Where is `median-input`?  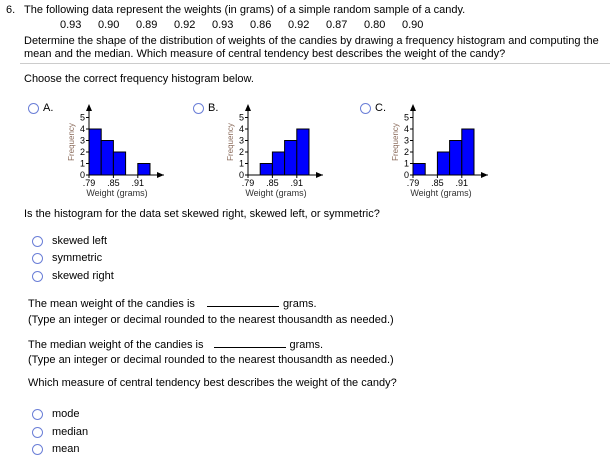 median-input is located at coordinates (249, 342).